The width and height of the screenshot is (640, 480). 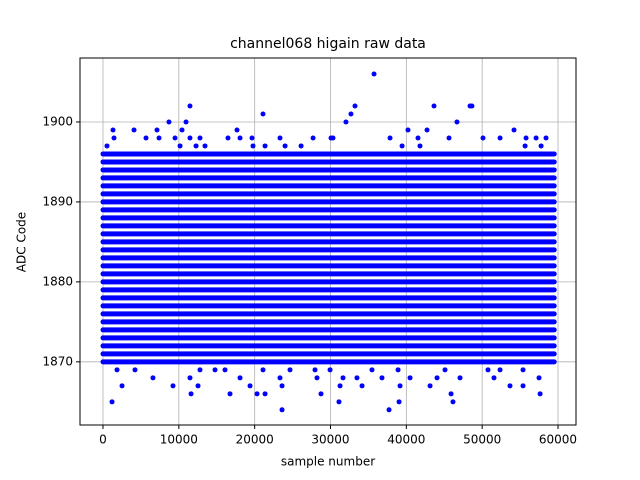 What do you see at coordinates (22, 242) in the screenshot?
I see `y-axis-label: ADC Code` at bounding box center [22, 242].